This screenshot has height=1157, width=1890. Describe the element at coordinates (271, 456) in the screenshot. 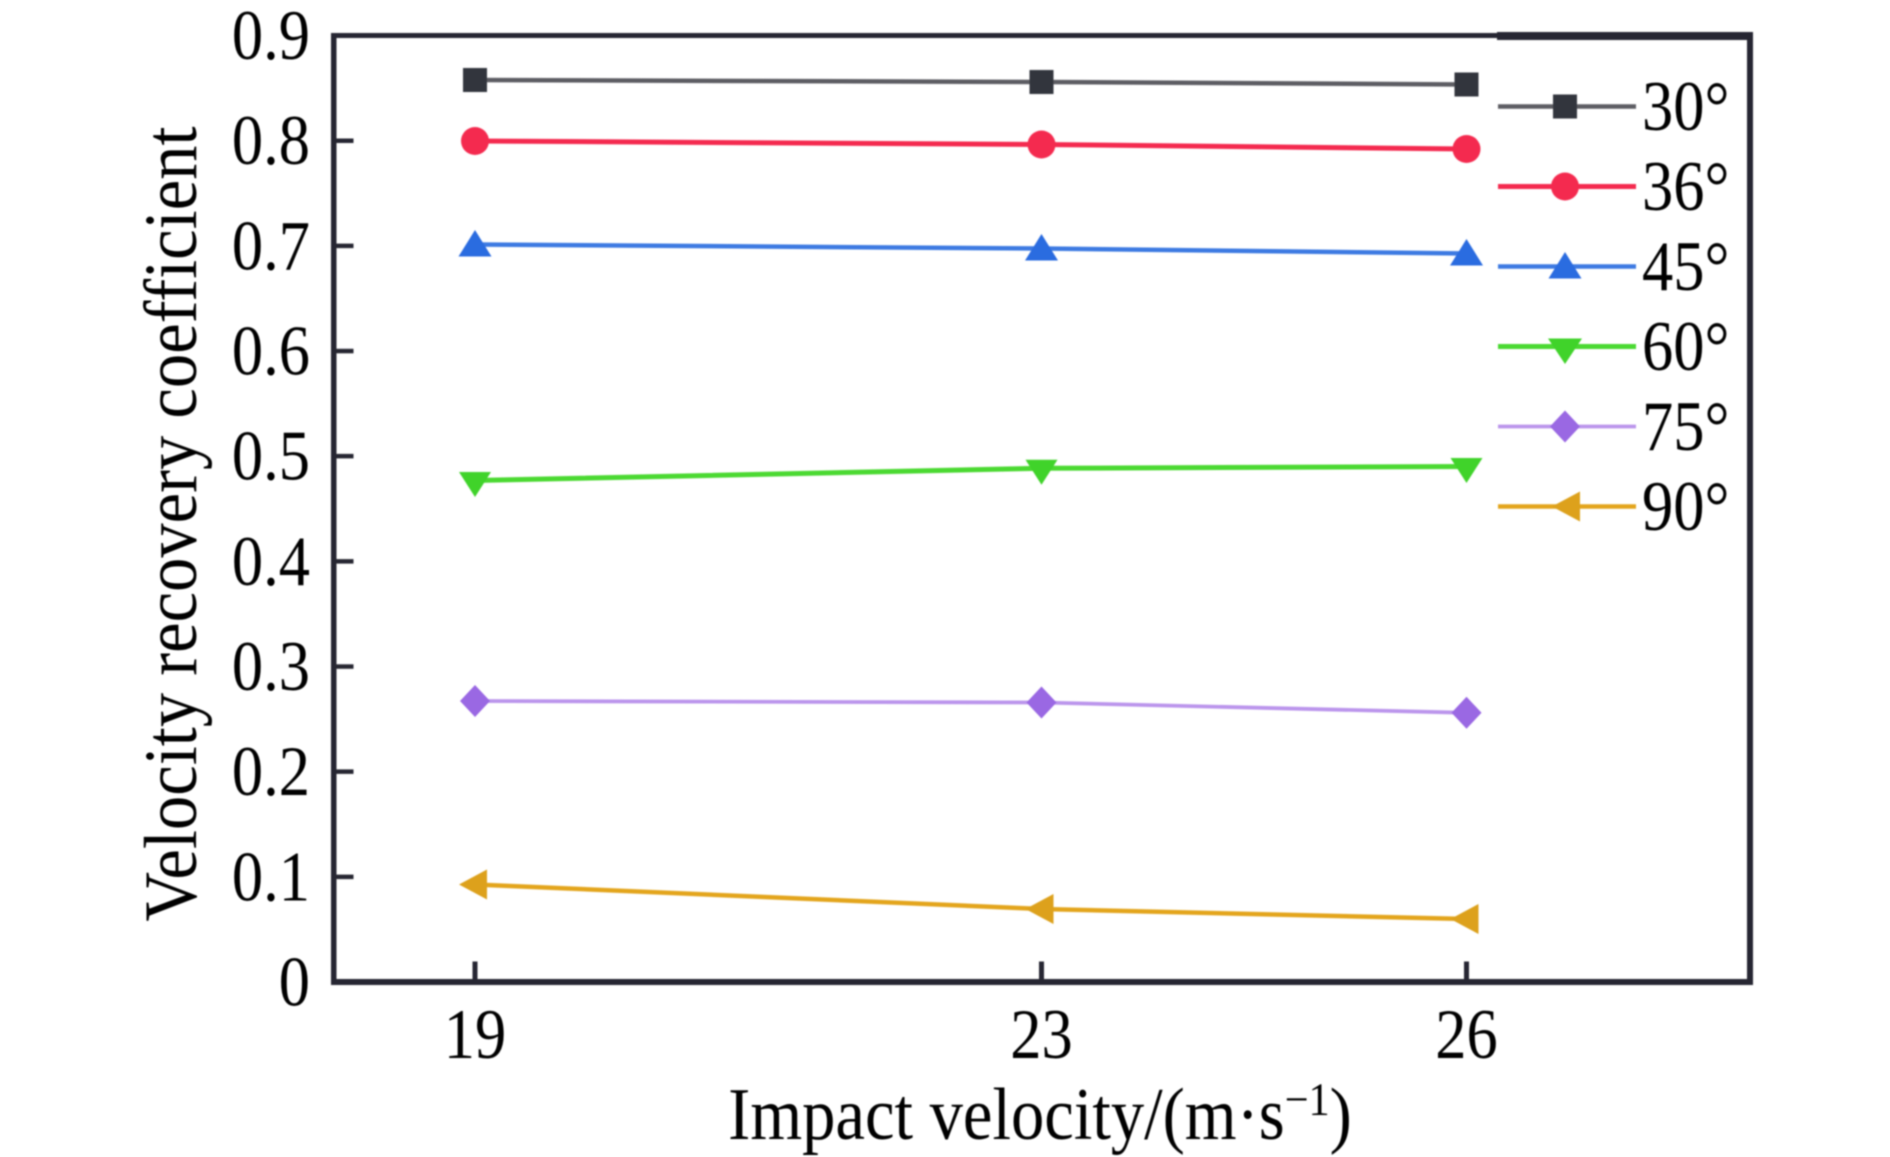

I see `svg-text: 0.5` at that location.